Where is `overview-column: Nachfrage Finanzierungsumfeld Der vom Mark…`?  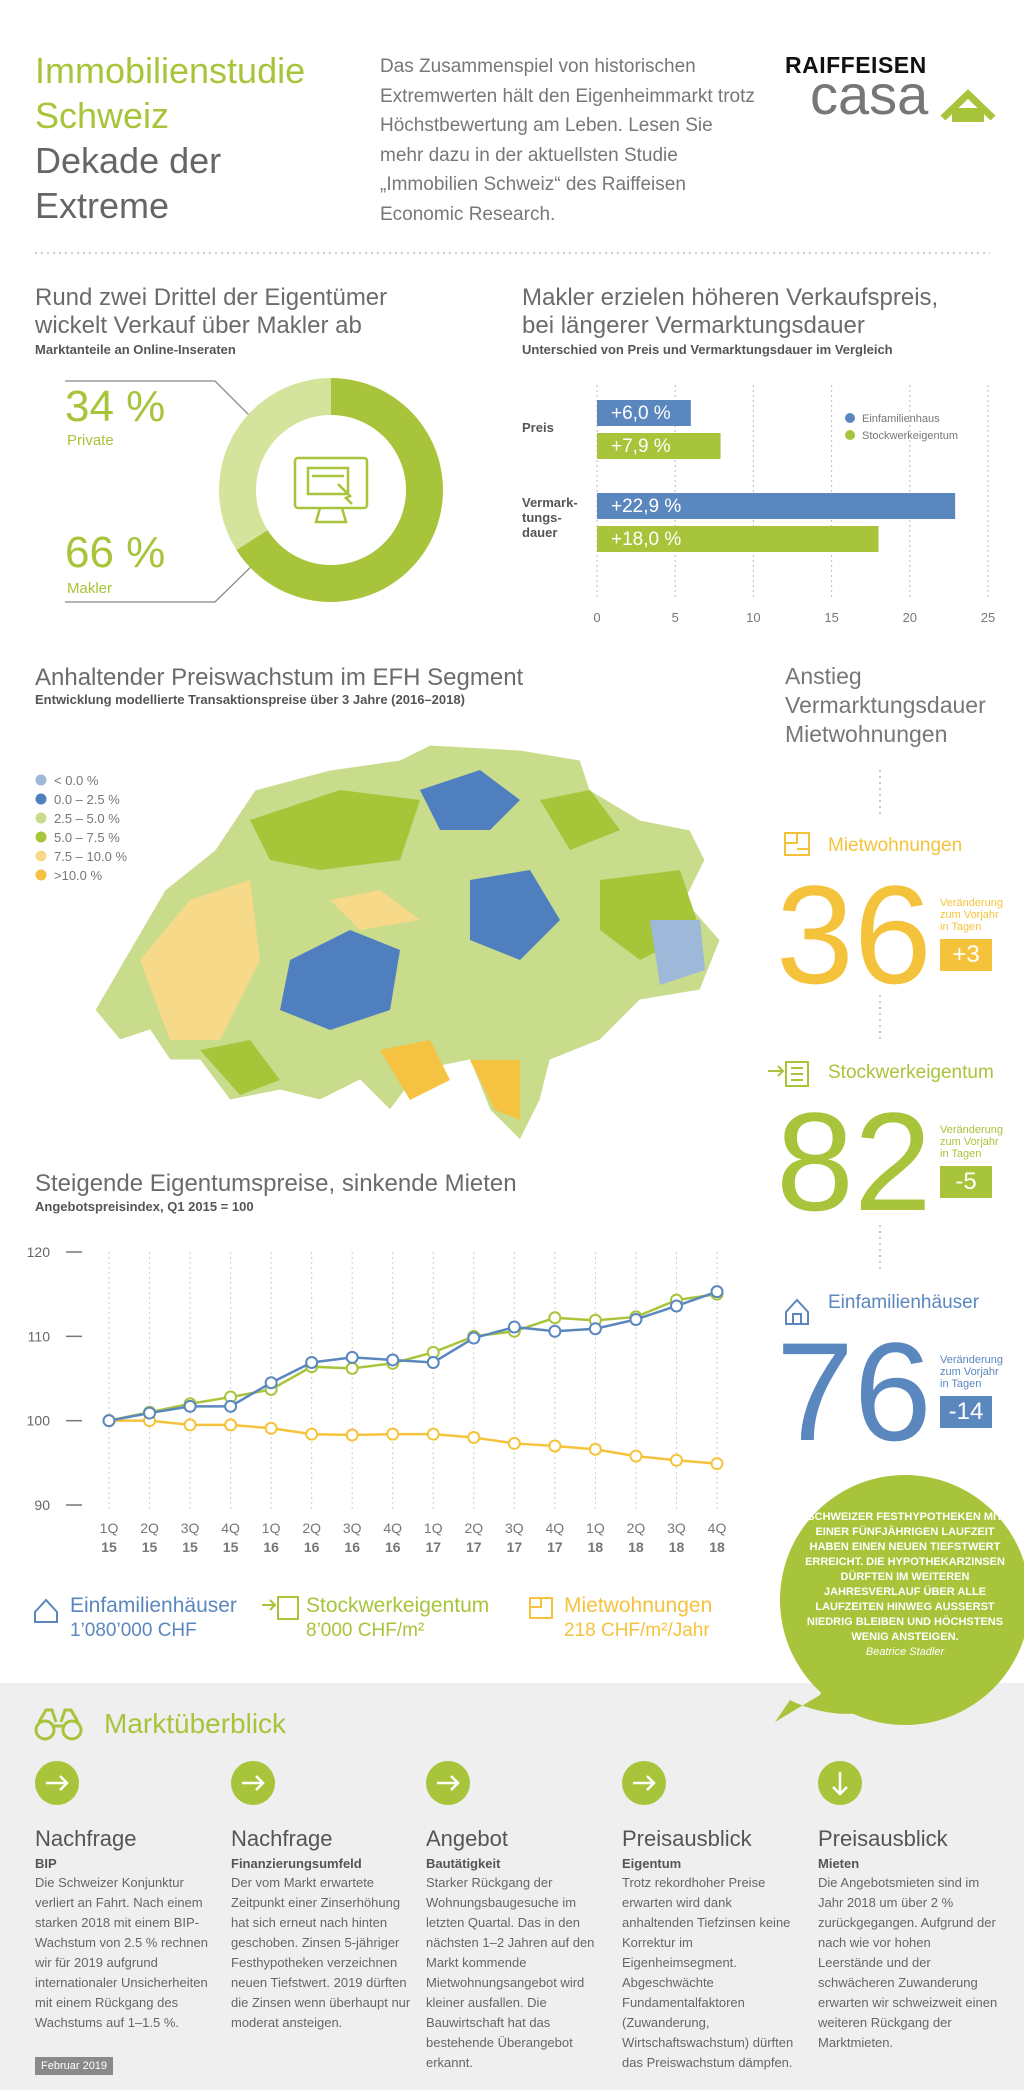 overview-column: Nachfrage Finanzierungsumfeld Der vom Mark… is located at coordinates (321, 1929).